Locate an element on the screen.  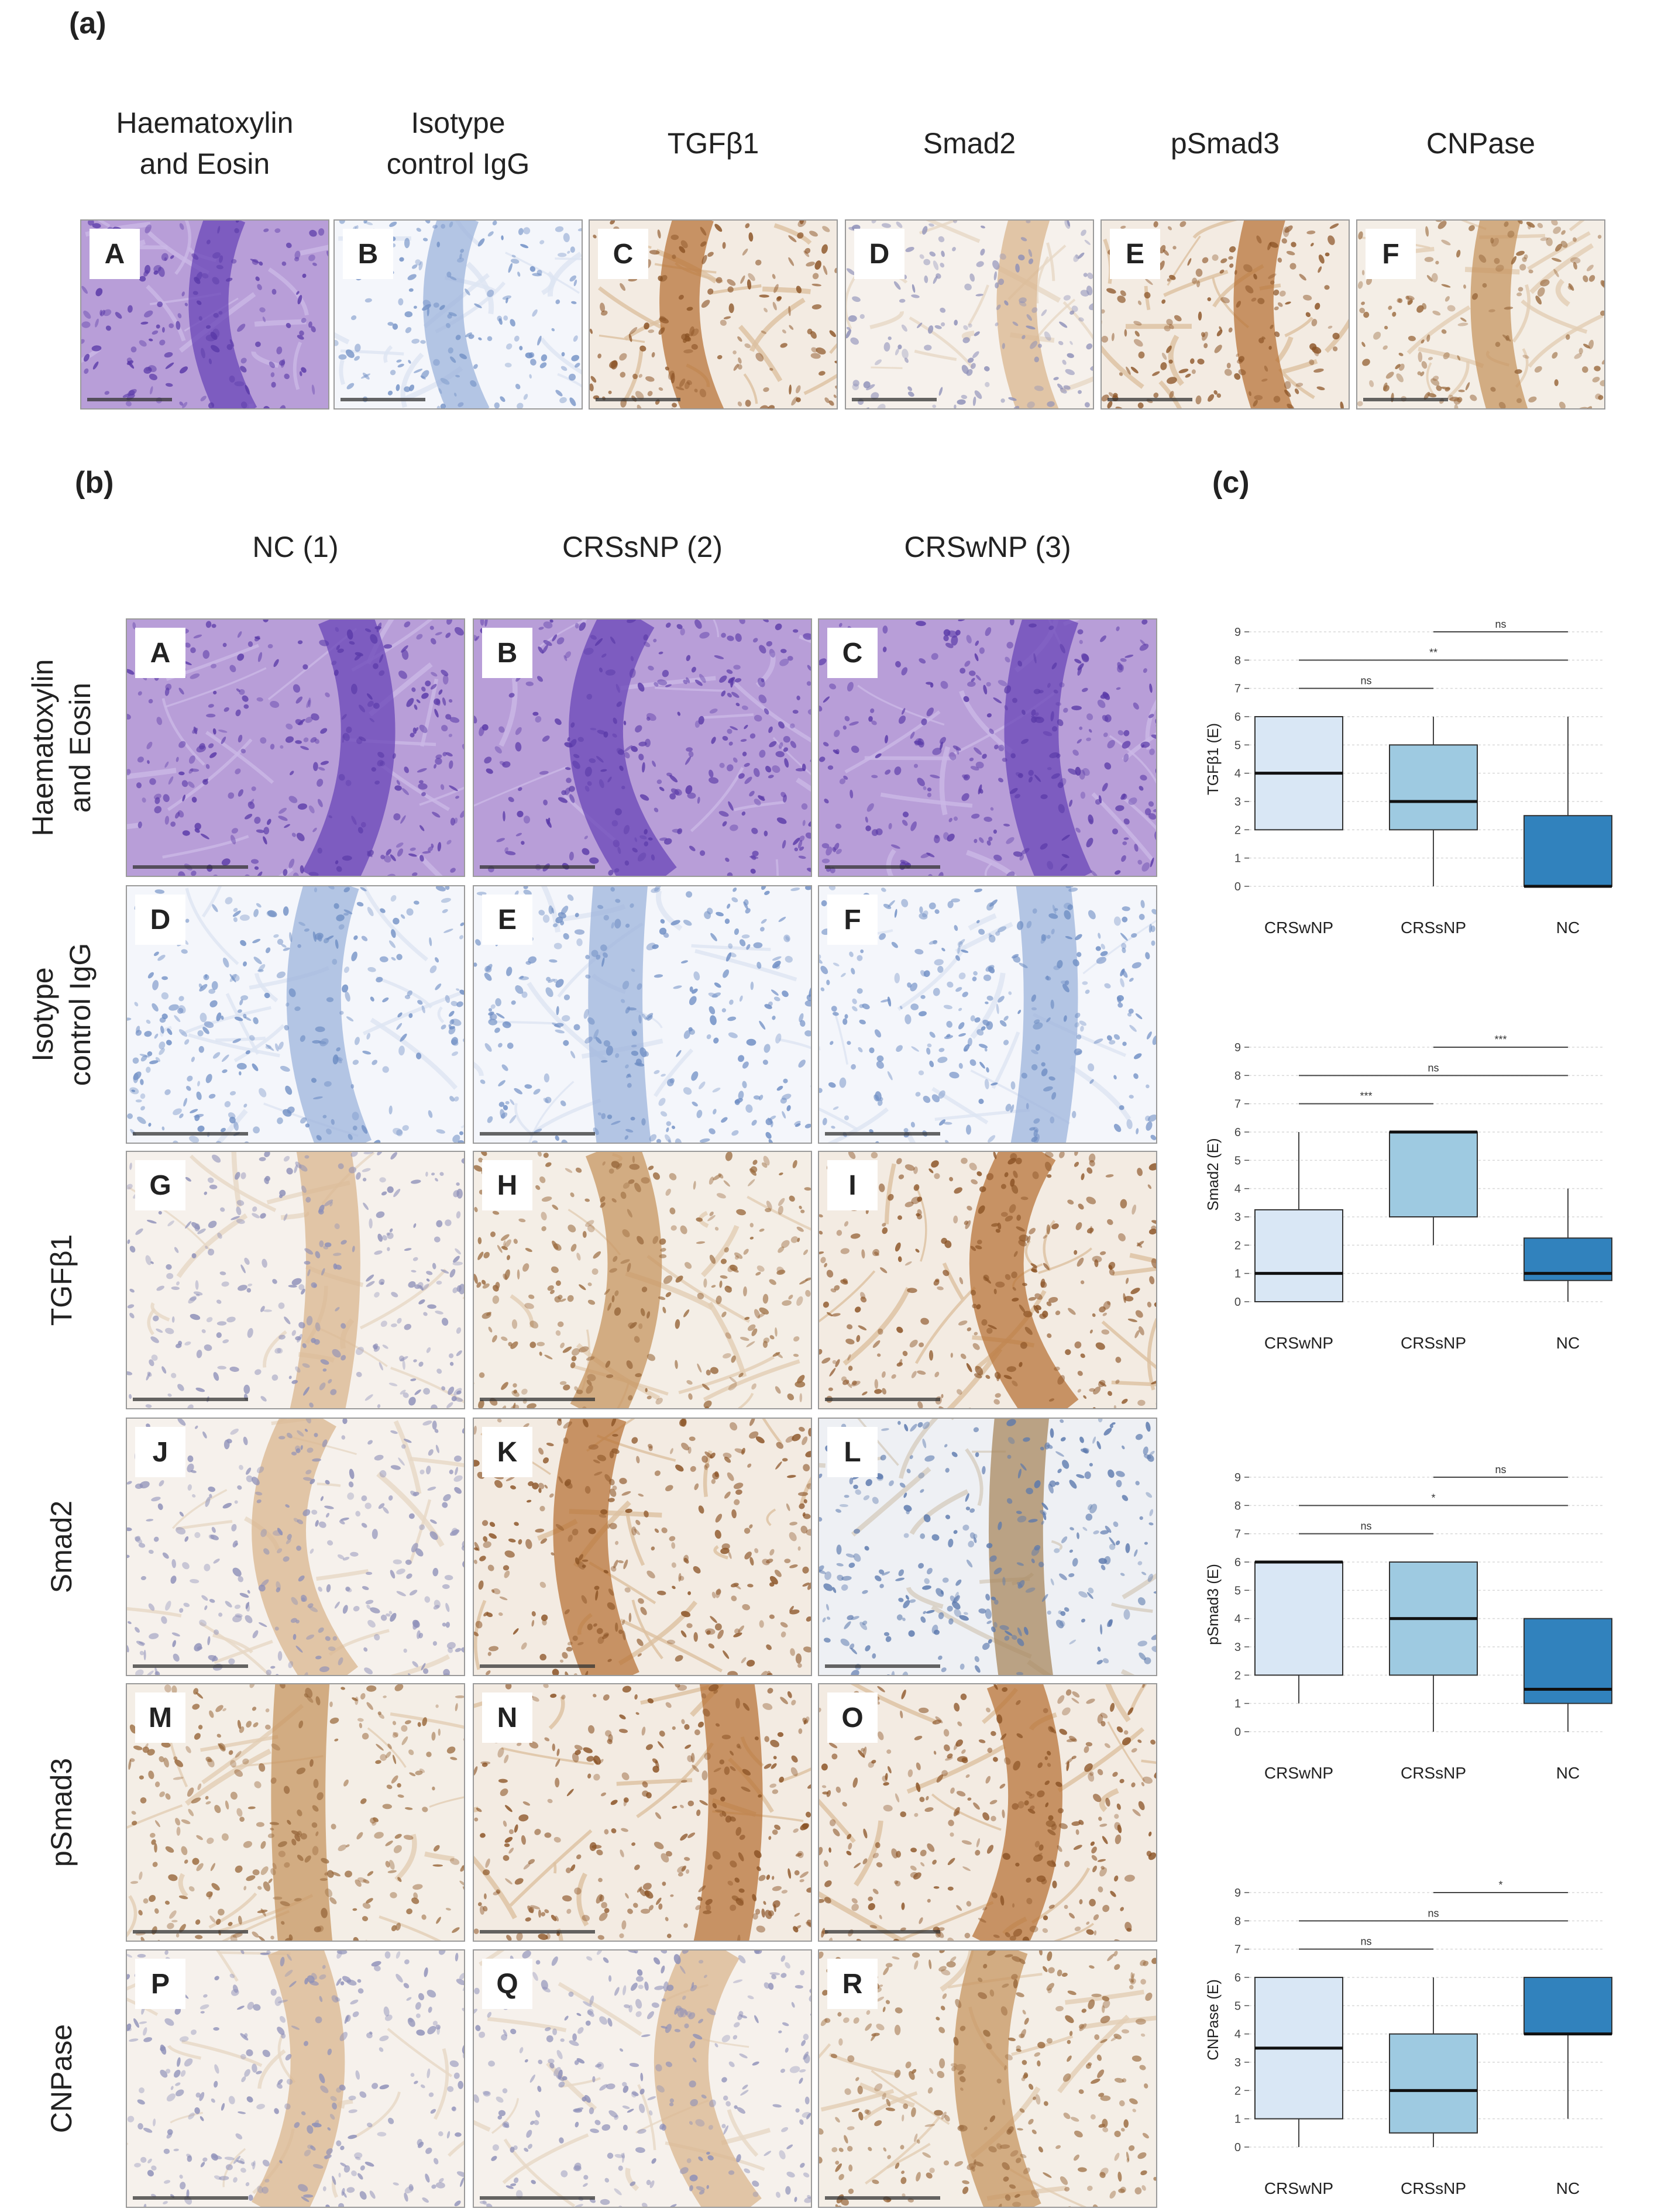
significance-label: * is located at coordinates (1433, 1498).